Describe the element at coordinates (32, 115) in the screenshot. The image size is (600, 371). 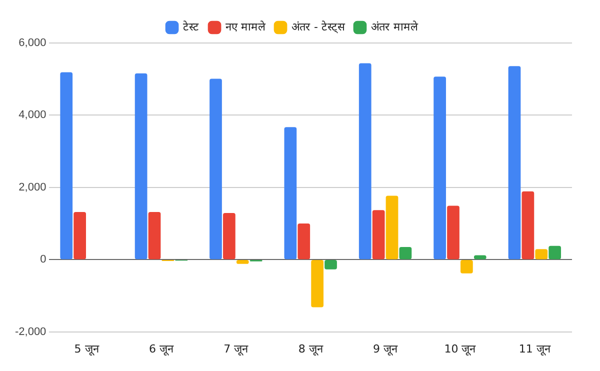
I see `y-tick-label: 4,000` at that location.